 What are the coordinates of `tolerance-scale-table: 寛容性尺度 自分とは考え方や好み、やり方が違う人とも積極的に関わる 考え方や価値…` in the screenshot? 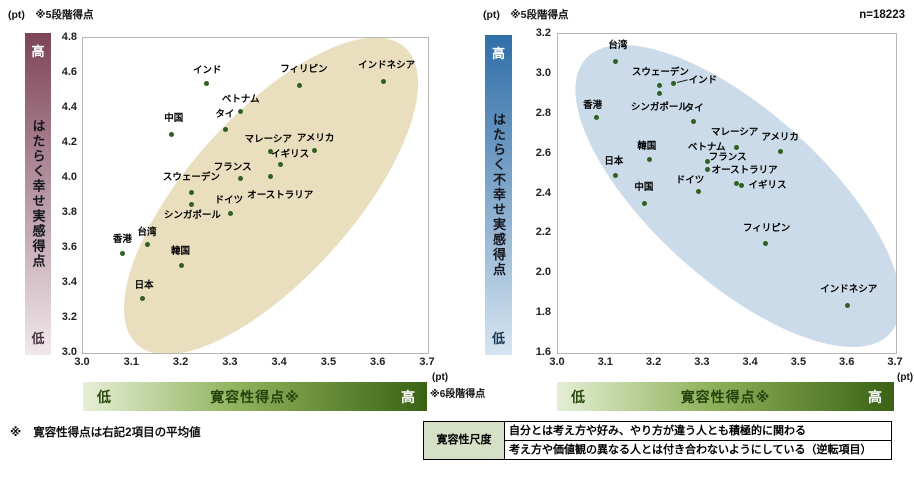 It's located at (657, 440).